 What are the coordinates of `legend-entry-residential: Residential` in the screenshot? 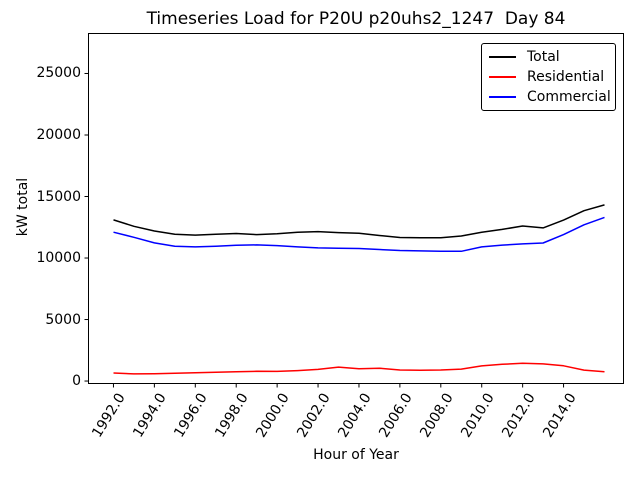 It's located at (548, 76).